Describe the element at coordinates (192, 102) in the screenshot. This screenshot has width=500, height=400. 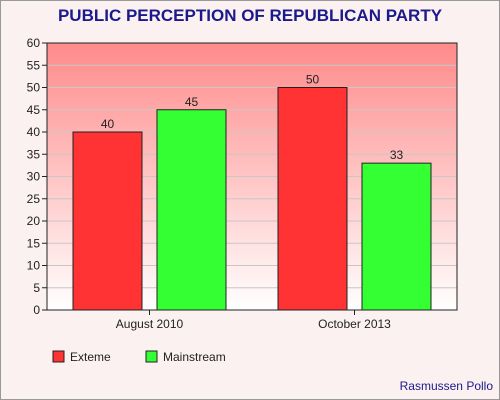
I see `data-label: 45` at that location.